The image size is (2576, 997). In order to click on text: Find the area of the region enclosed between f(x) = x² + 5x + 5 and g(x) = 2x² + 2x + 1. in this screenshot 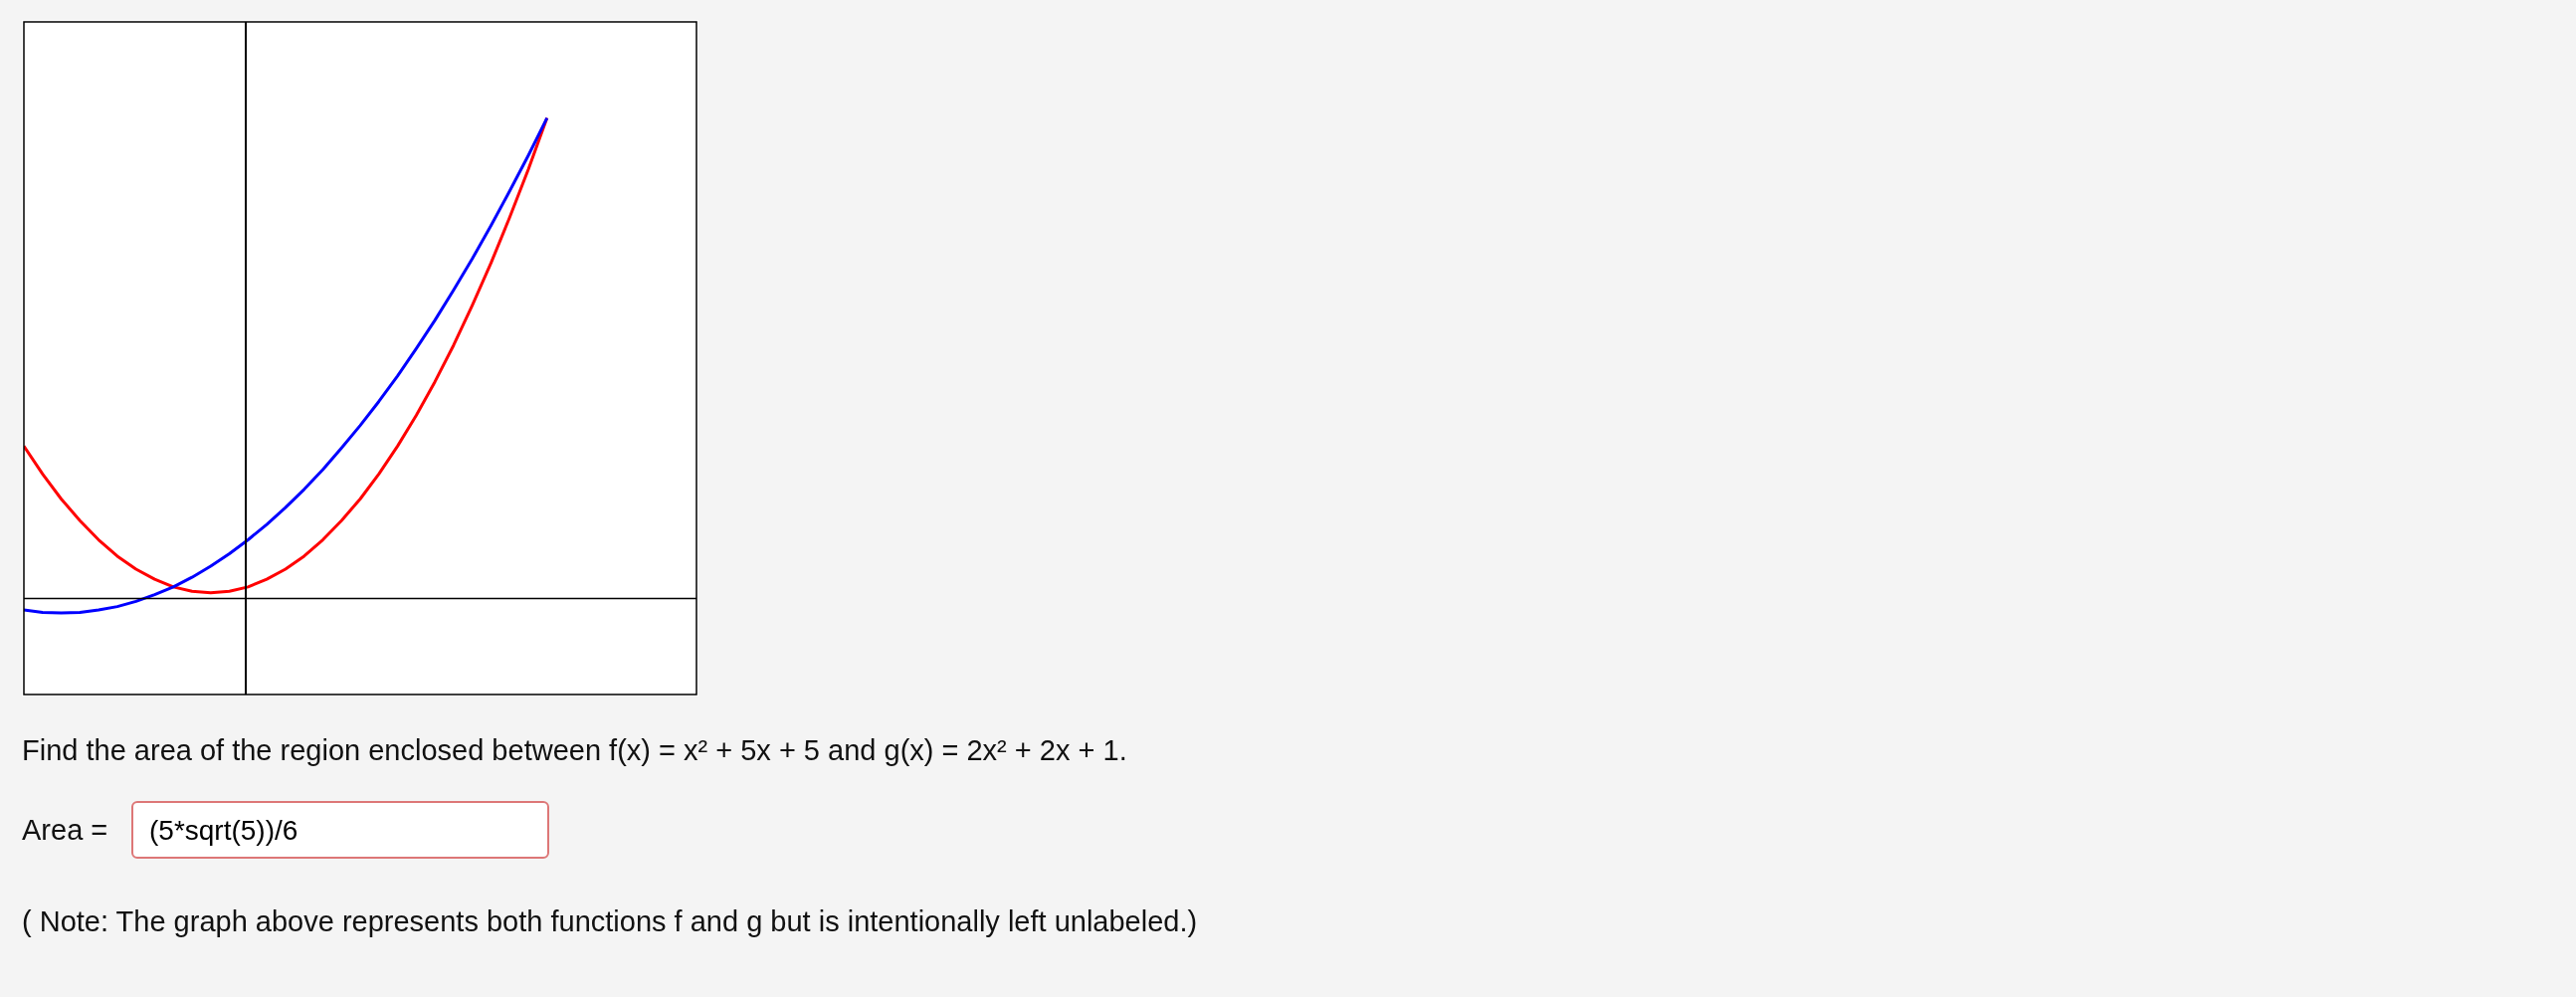, I will do `click(574, 750)`.